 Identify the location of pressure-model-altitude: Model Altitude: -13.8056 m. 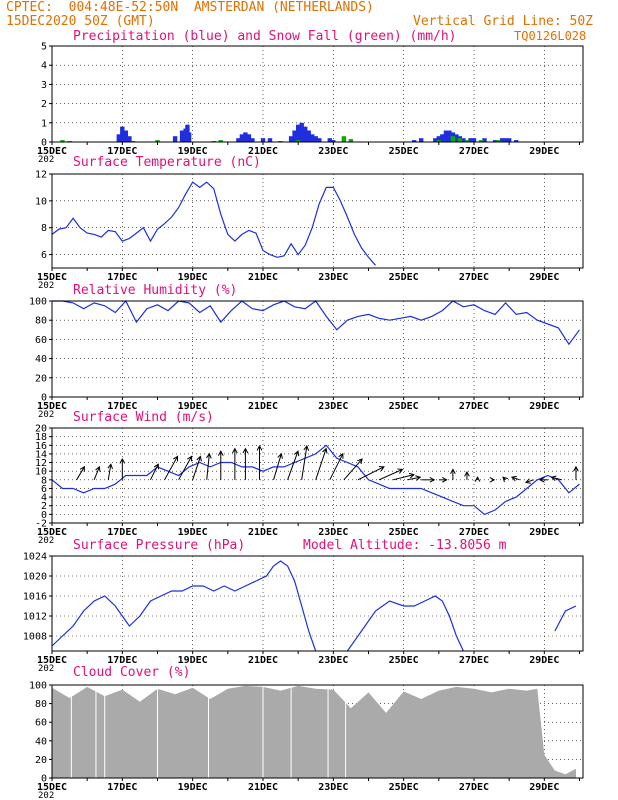
(405, 545).